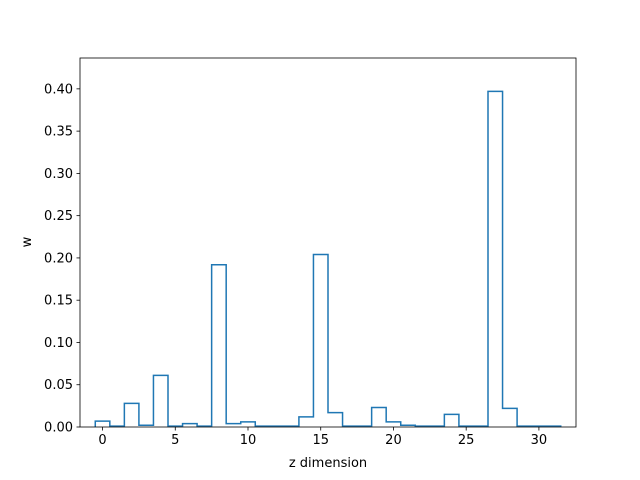 Image resolution: width=640 pixels, height=480 pixels. Describe the element at coordinates (27, 241) in the screenshot. I see `y-axis-label: w` at that location.